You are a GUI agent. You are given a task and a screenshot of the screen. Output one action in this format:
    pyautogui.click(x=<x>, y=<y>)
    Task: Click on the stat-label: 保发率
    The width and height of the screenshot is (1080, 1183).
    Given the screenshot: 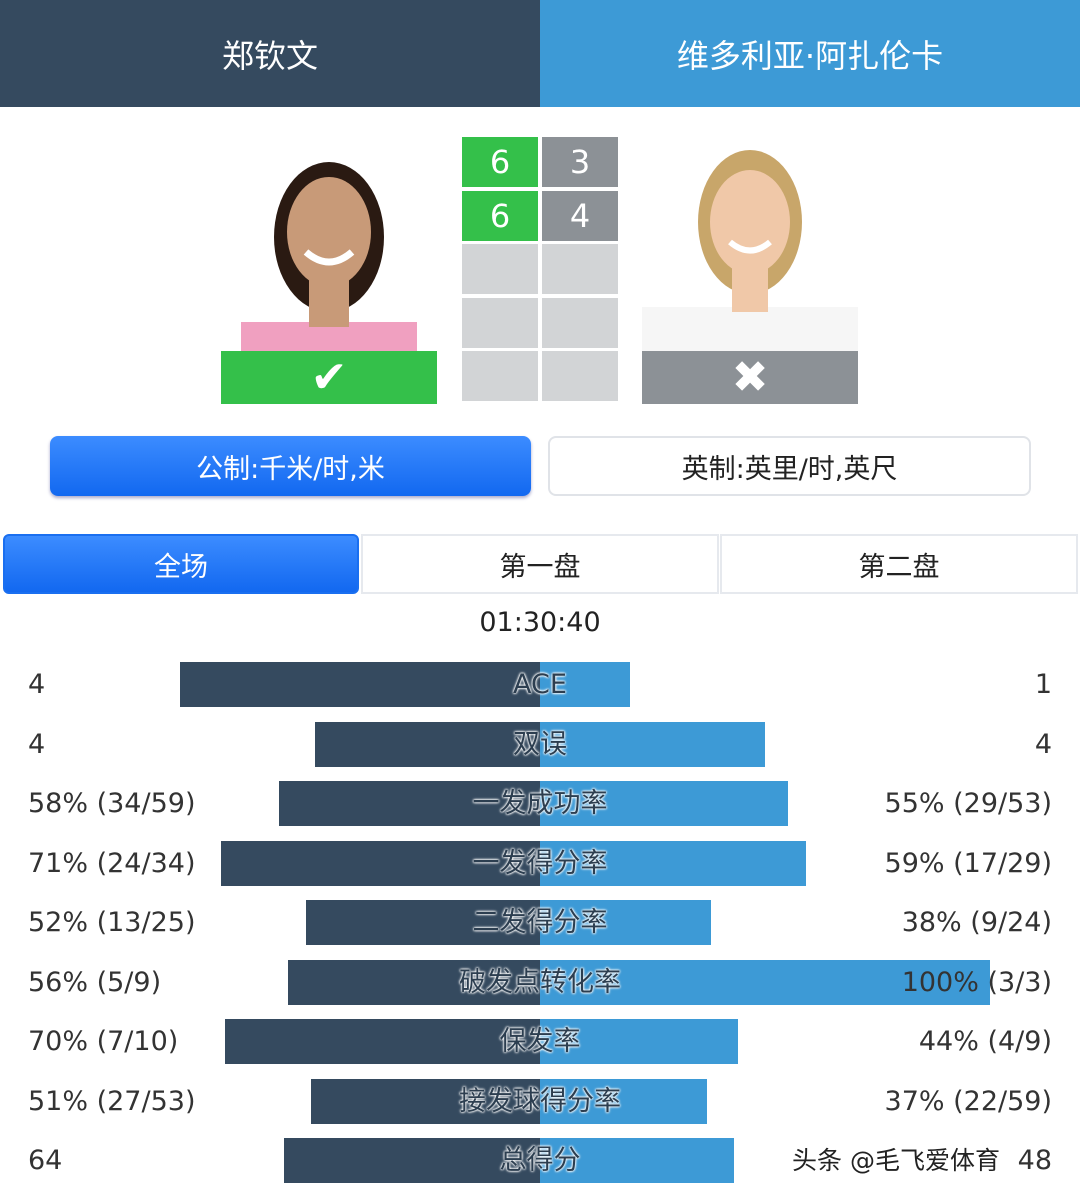 What is the action you would take?
    pyautogui.click(x=540, y=1041)
    